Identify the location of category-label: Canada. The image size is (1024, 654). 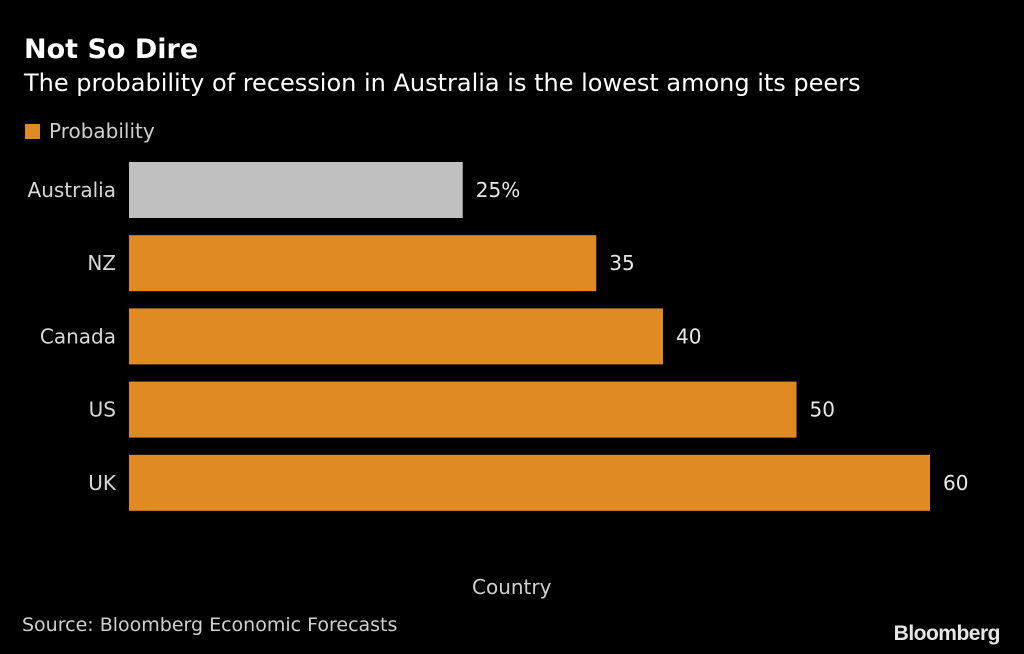
(78, 336).